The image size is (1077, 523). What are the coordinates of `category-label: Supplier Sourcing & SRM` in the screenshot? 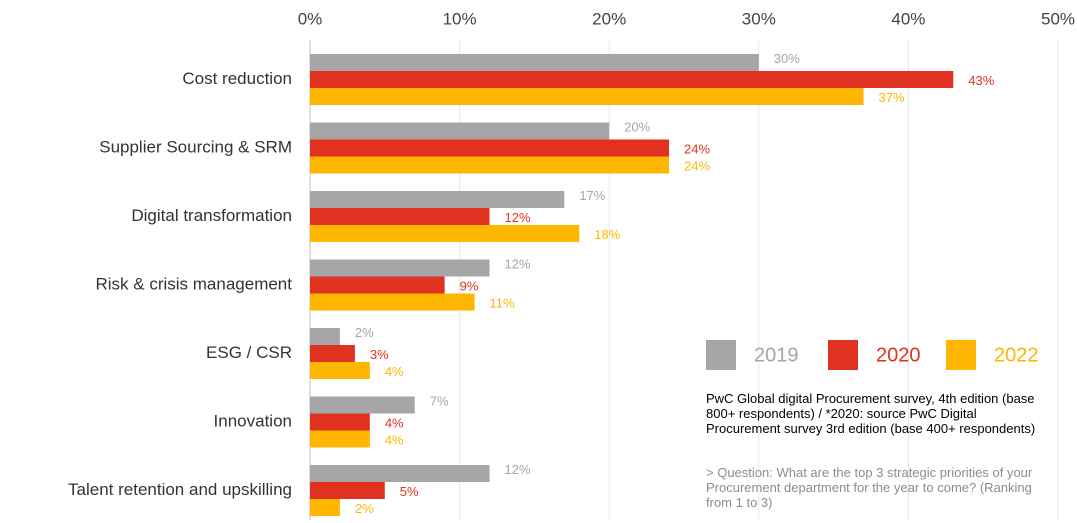 It's located at (195, 146).